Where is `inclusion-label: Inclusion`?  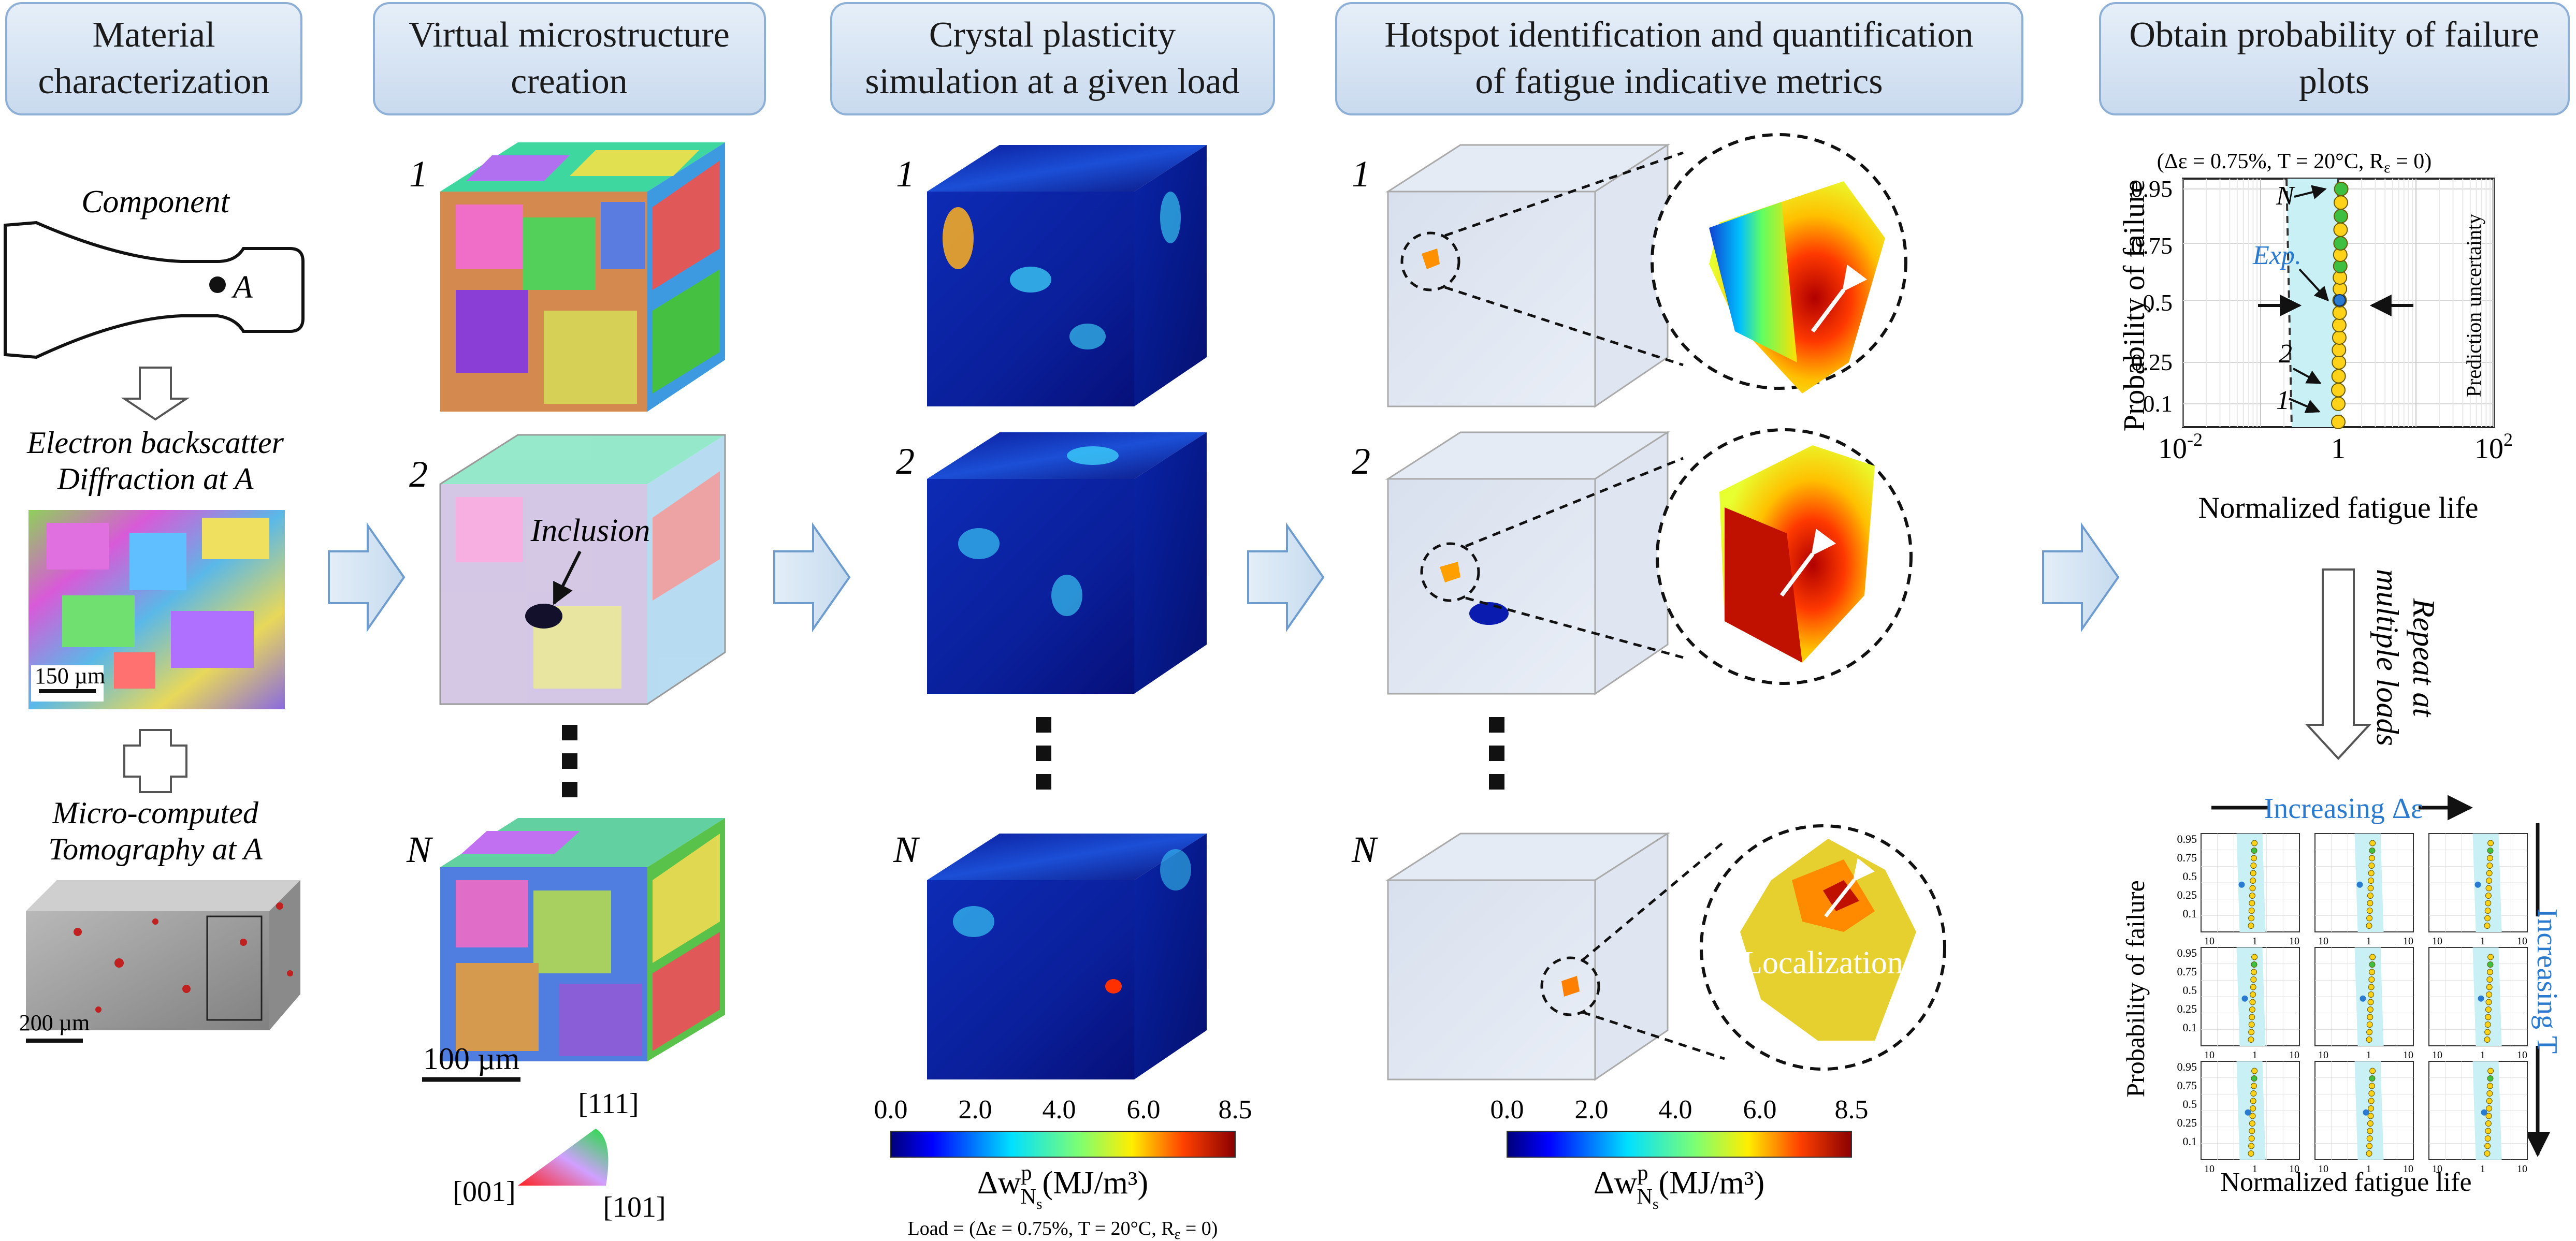
inclusion-label: Inclusion is located at coordinates (590, 530).